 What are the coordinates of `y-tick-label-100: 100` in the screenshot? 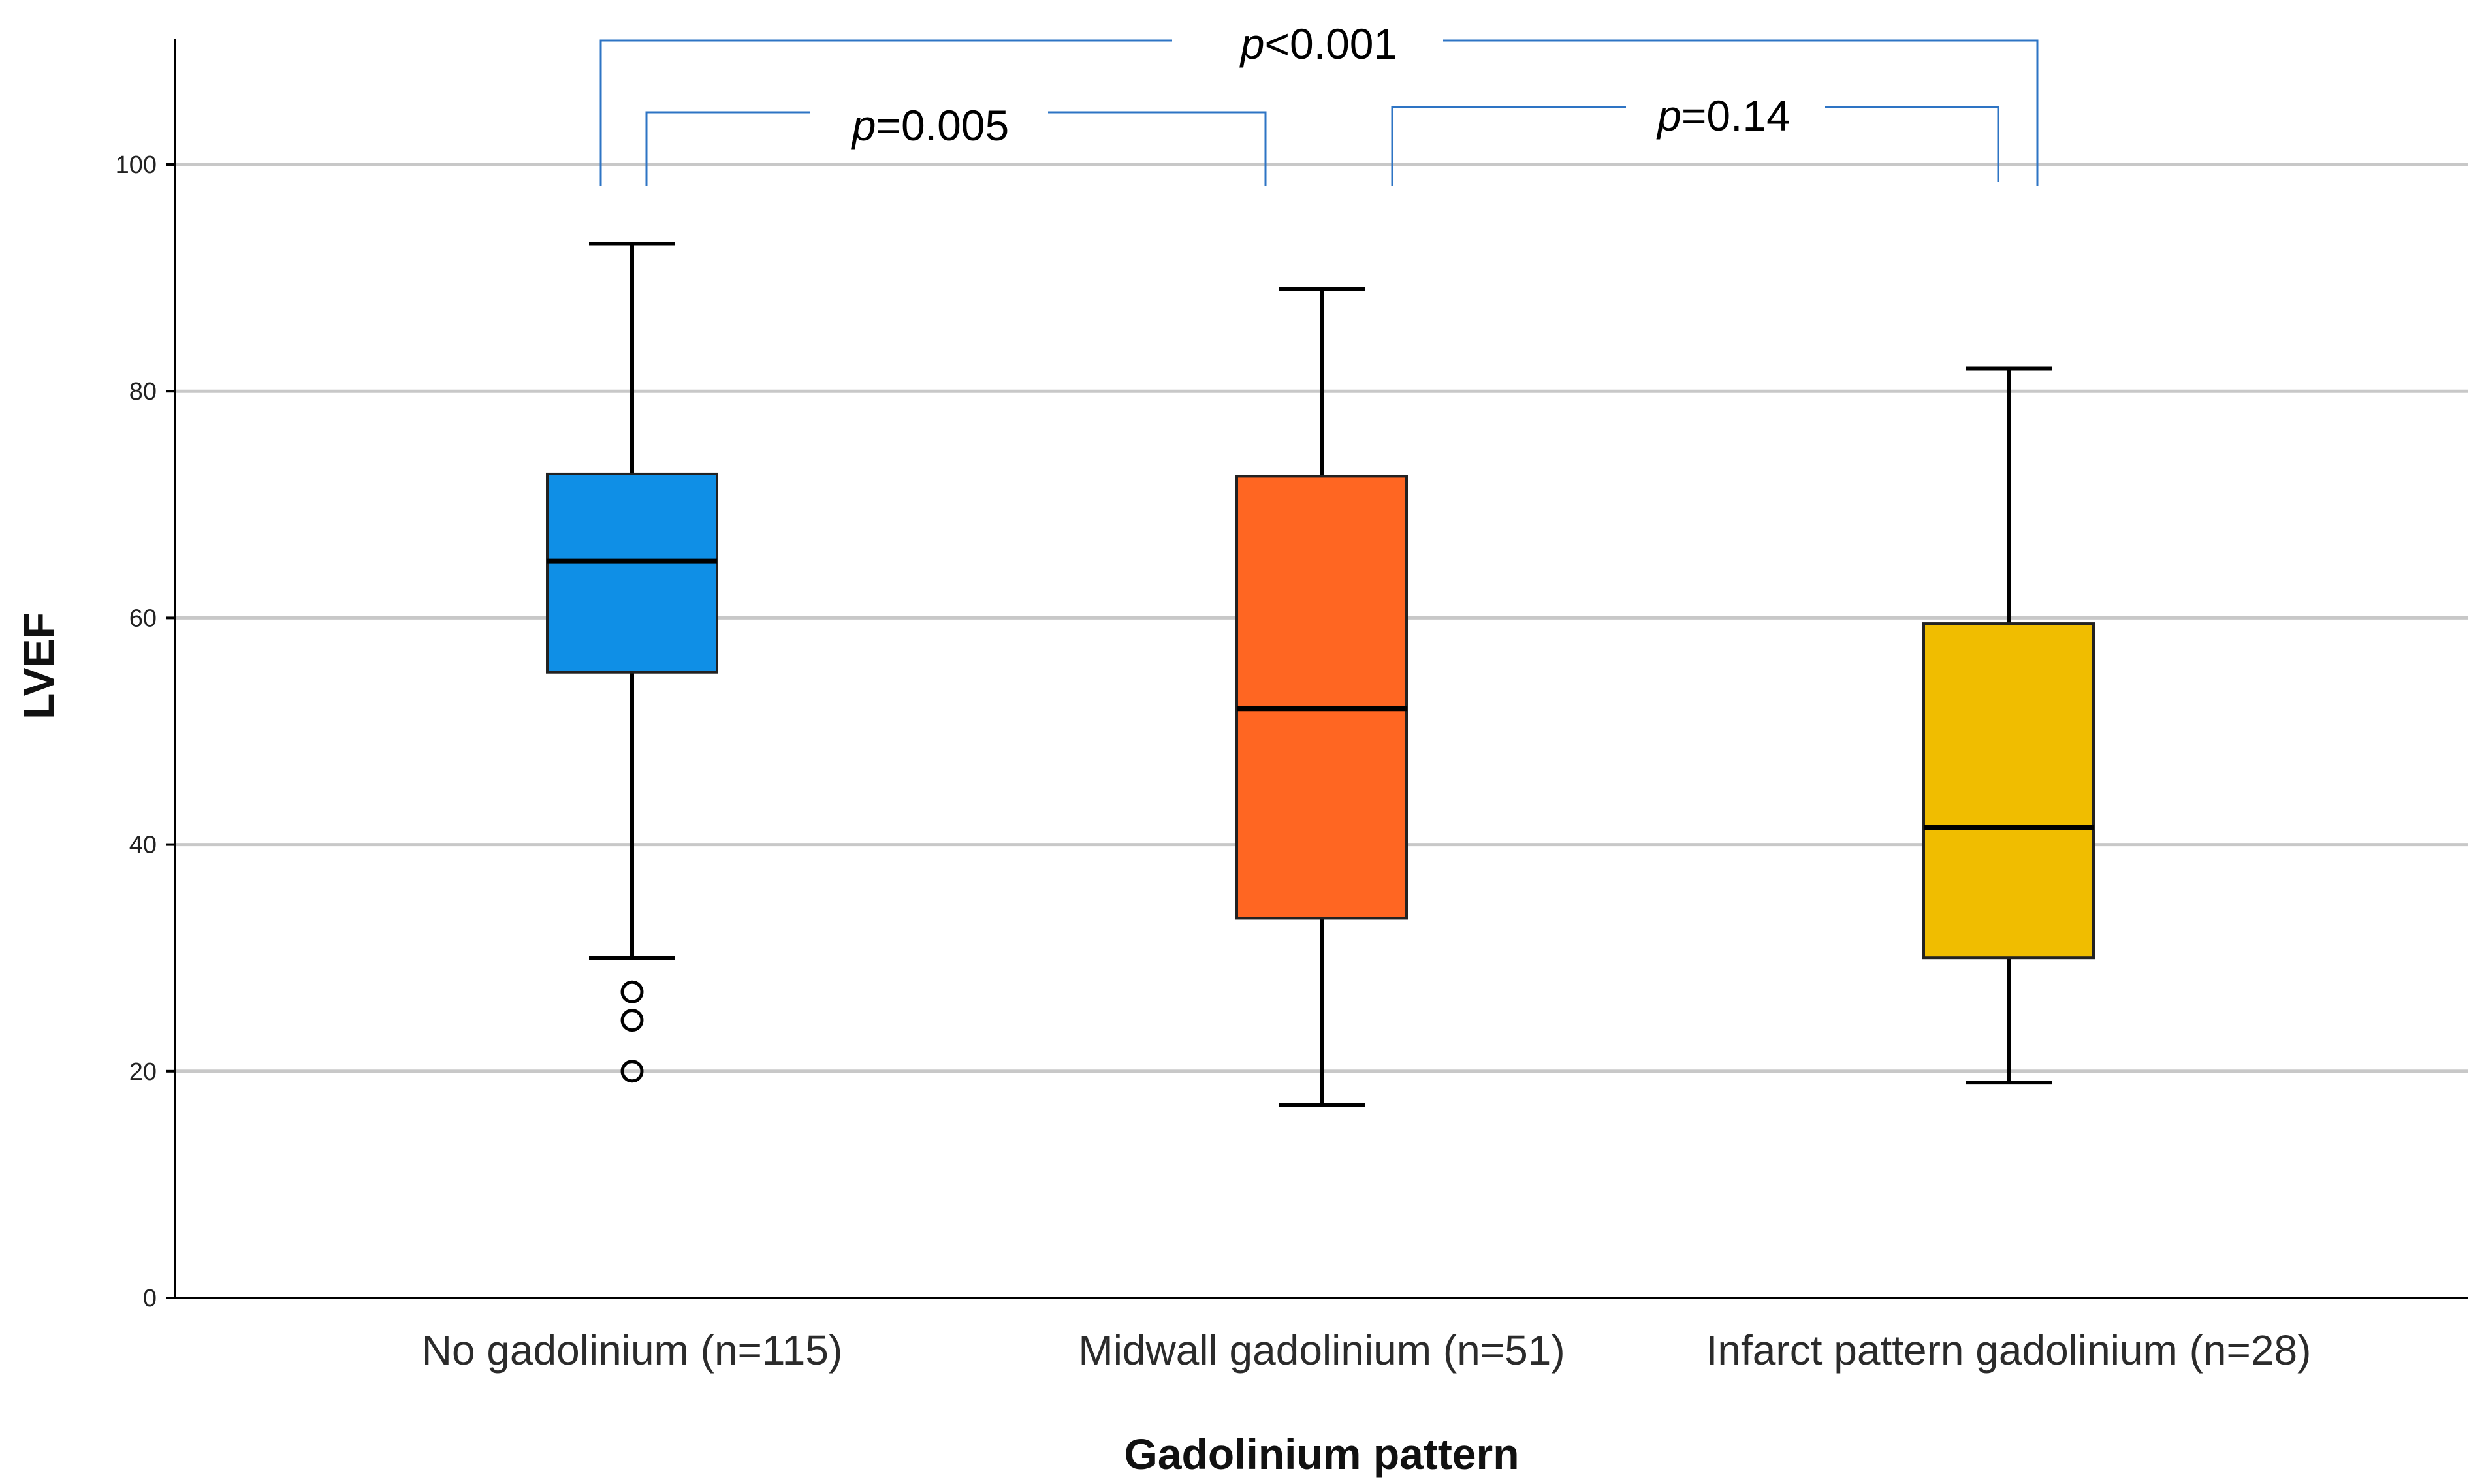 It's located at (136, 165).